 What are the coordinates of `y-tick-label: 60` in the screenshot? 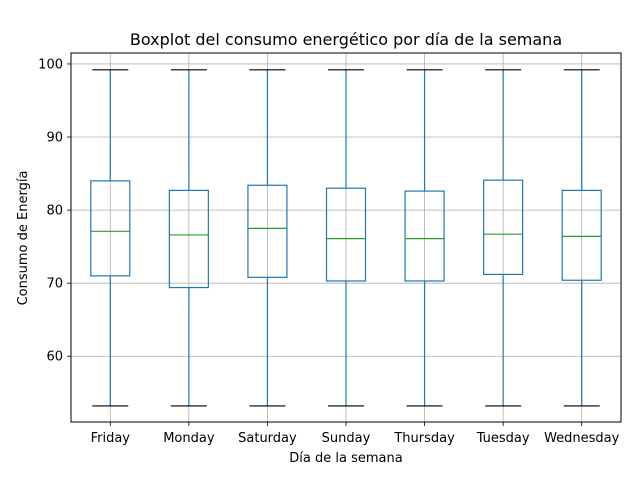 It's located at (54, 357).